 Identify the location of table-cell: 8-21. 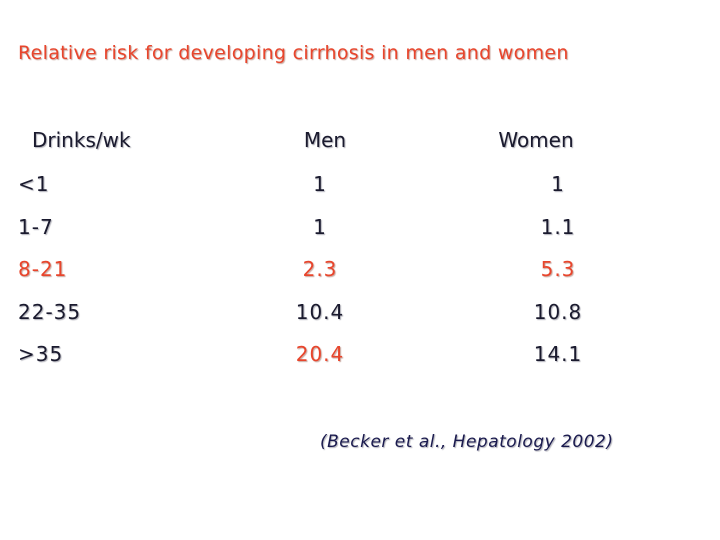
(43, 269).